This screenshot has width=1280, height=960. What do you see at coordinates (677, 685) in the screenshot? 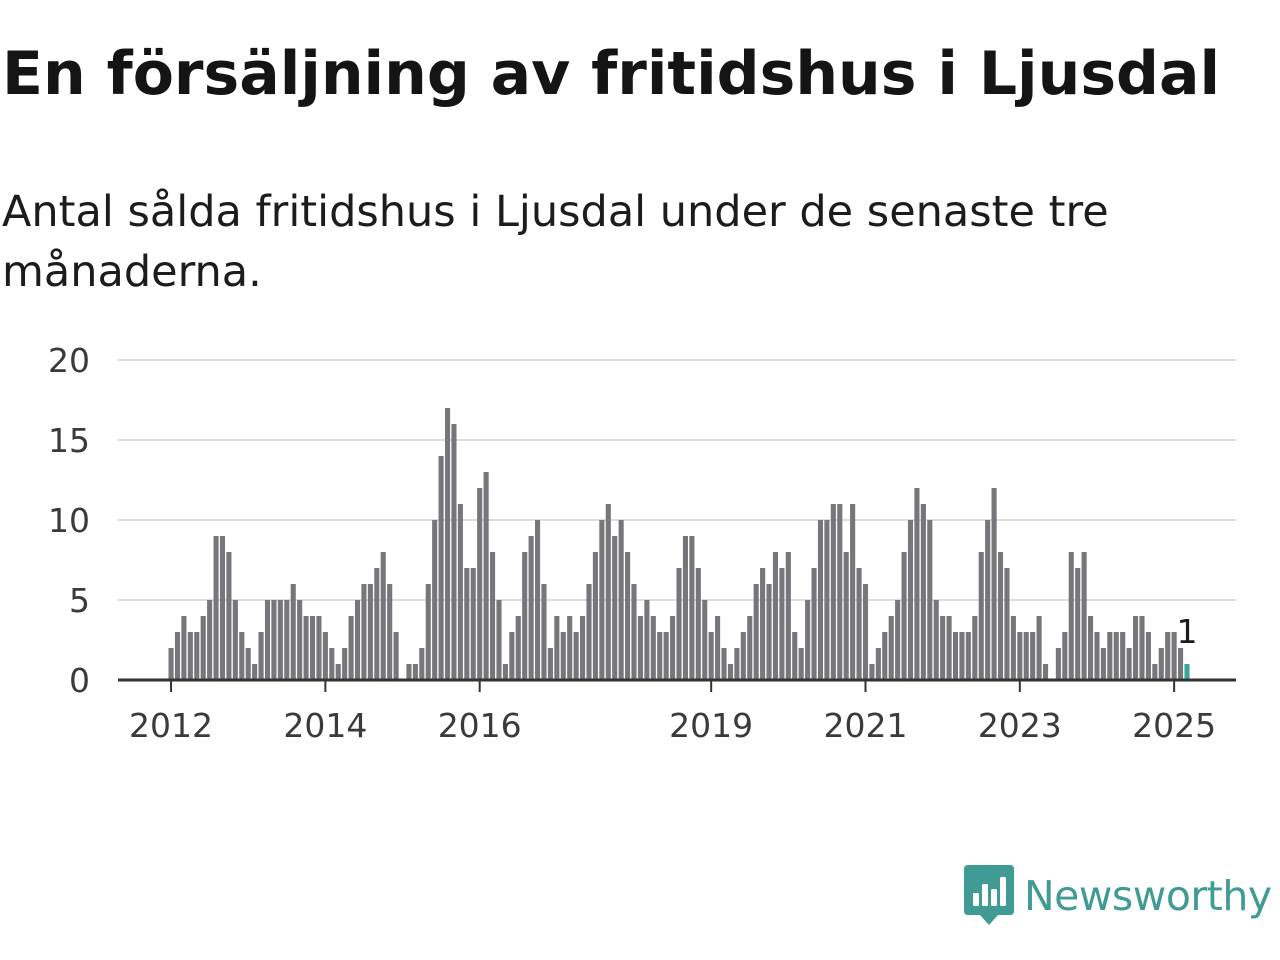
I see `x-axis` at bounding box center [677, 685].